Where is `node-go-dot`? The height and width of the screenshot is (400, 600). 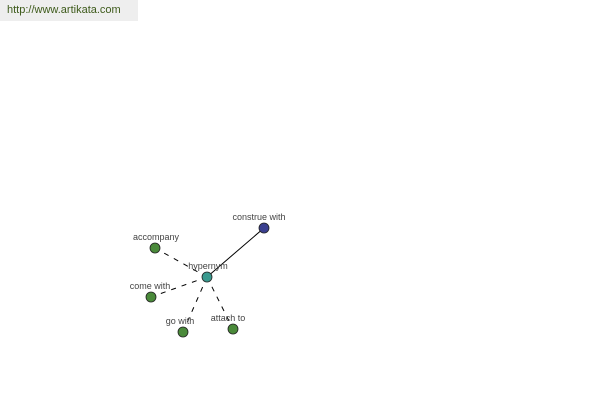
node-go-dot is located at coordinates (183, 332).